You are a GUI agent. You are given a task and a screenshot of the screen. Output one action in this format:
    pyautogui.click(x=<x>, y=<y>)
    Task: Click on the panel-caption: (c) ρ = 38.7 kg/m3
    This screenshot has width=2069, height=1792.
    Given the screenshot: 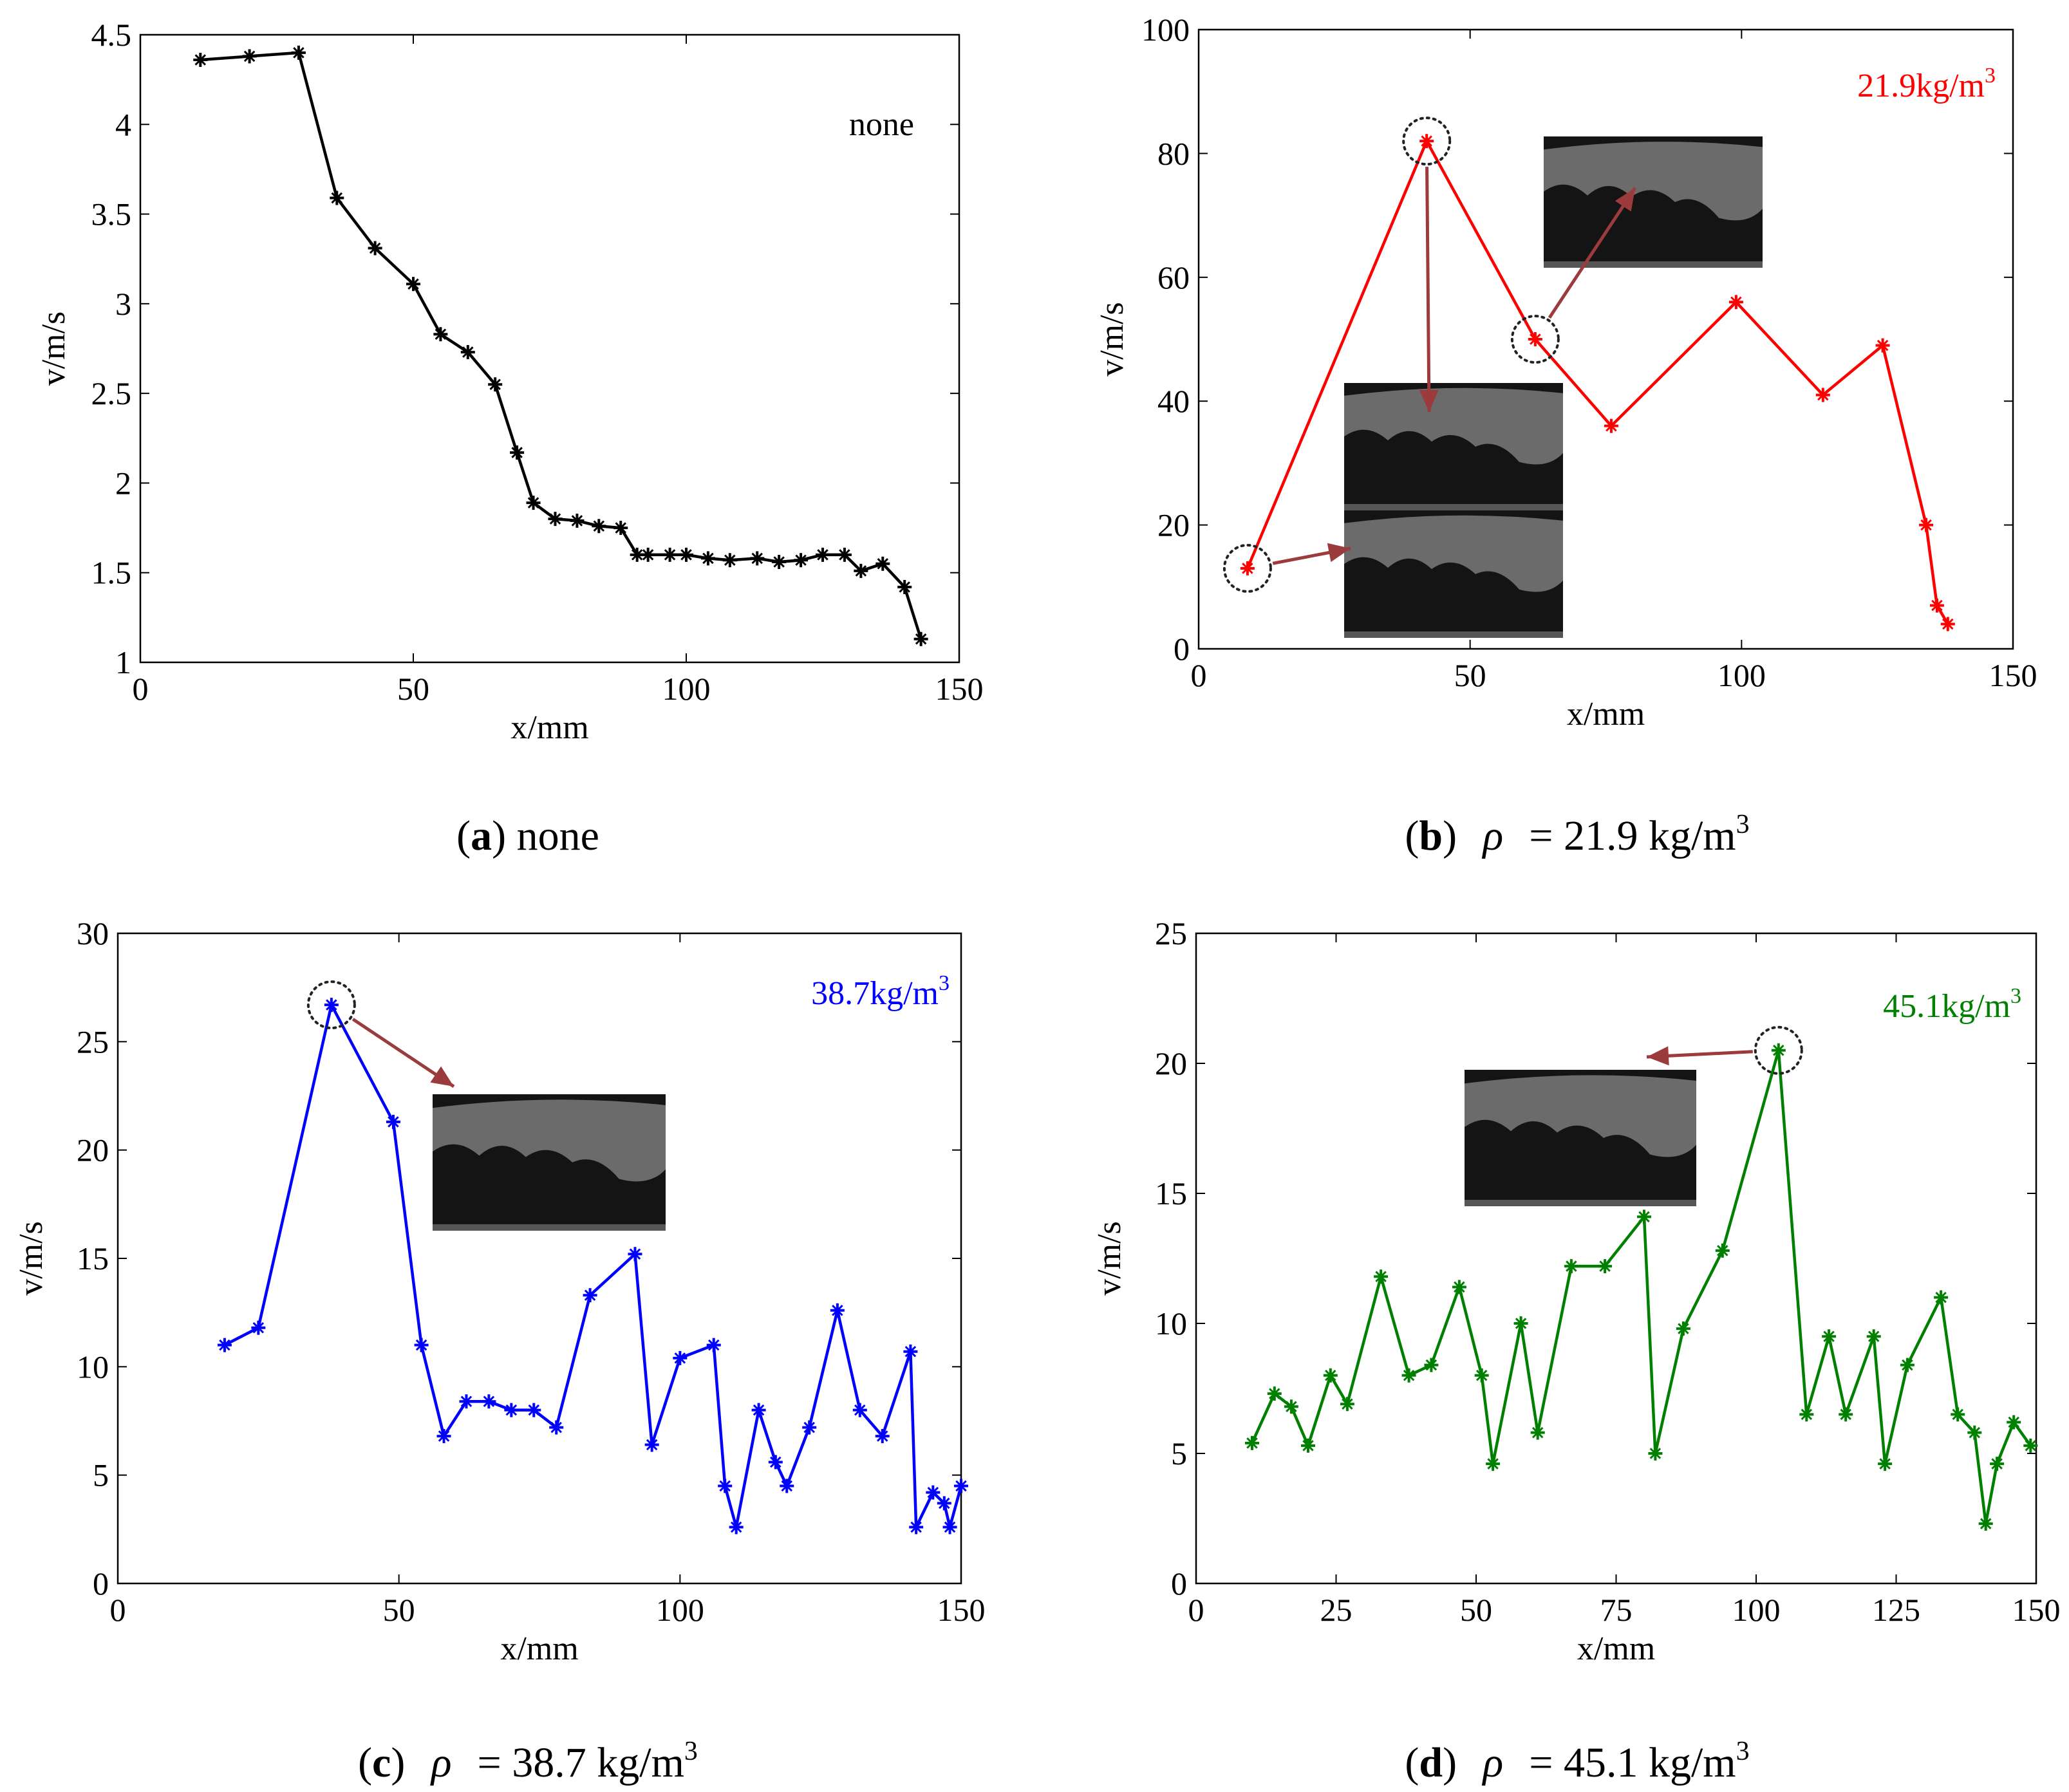 What is the action you would take?
    pyautogui.click(x=528, y=1761)
    